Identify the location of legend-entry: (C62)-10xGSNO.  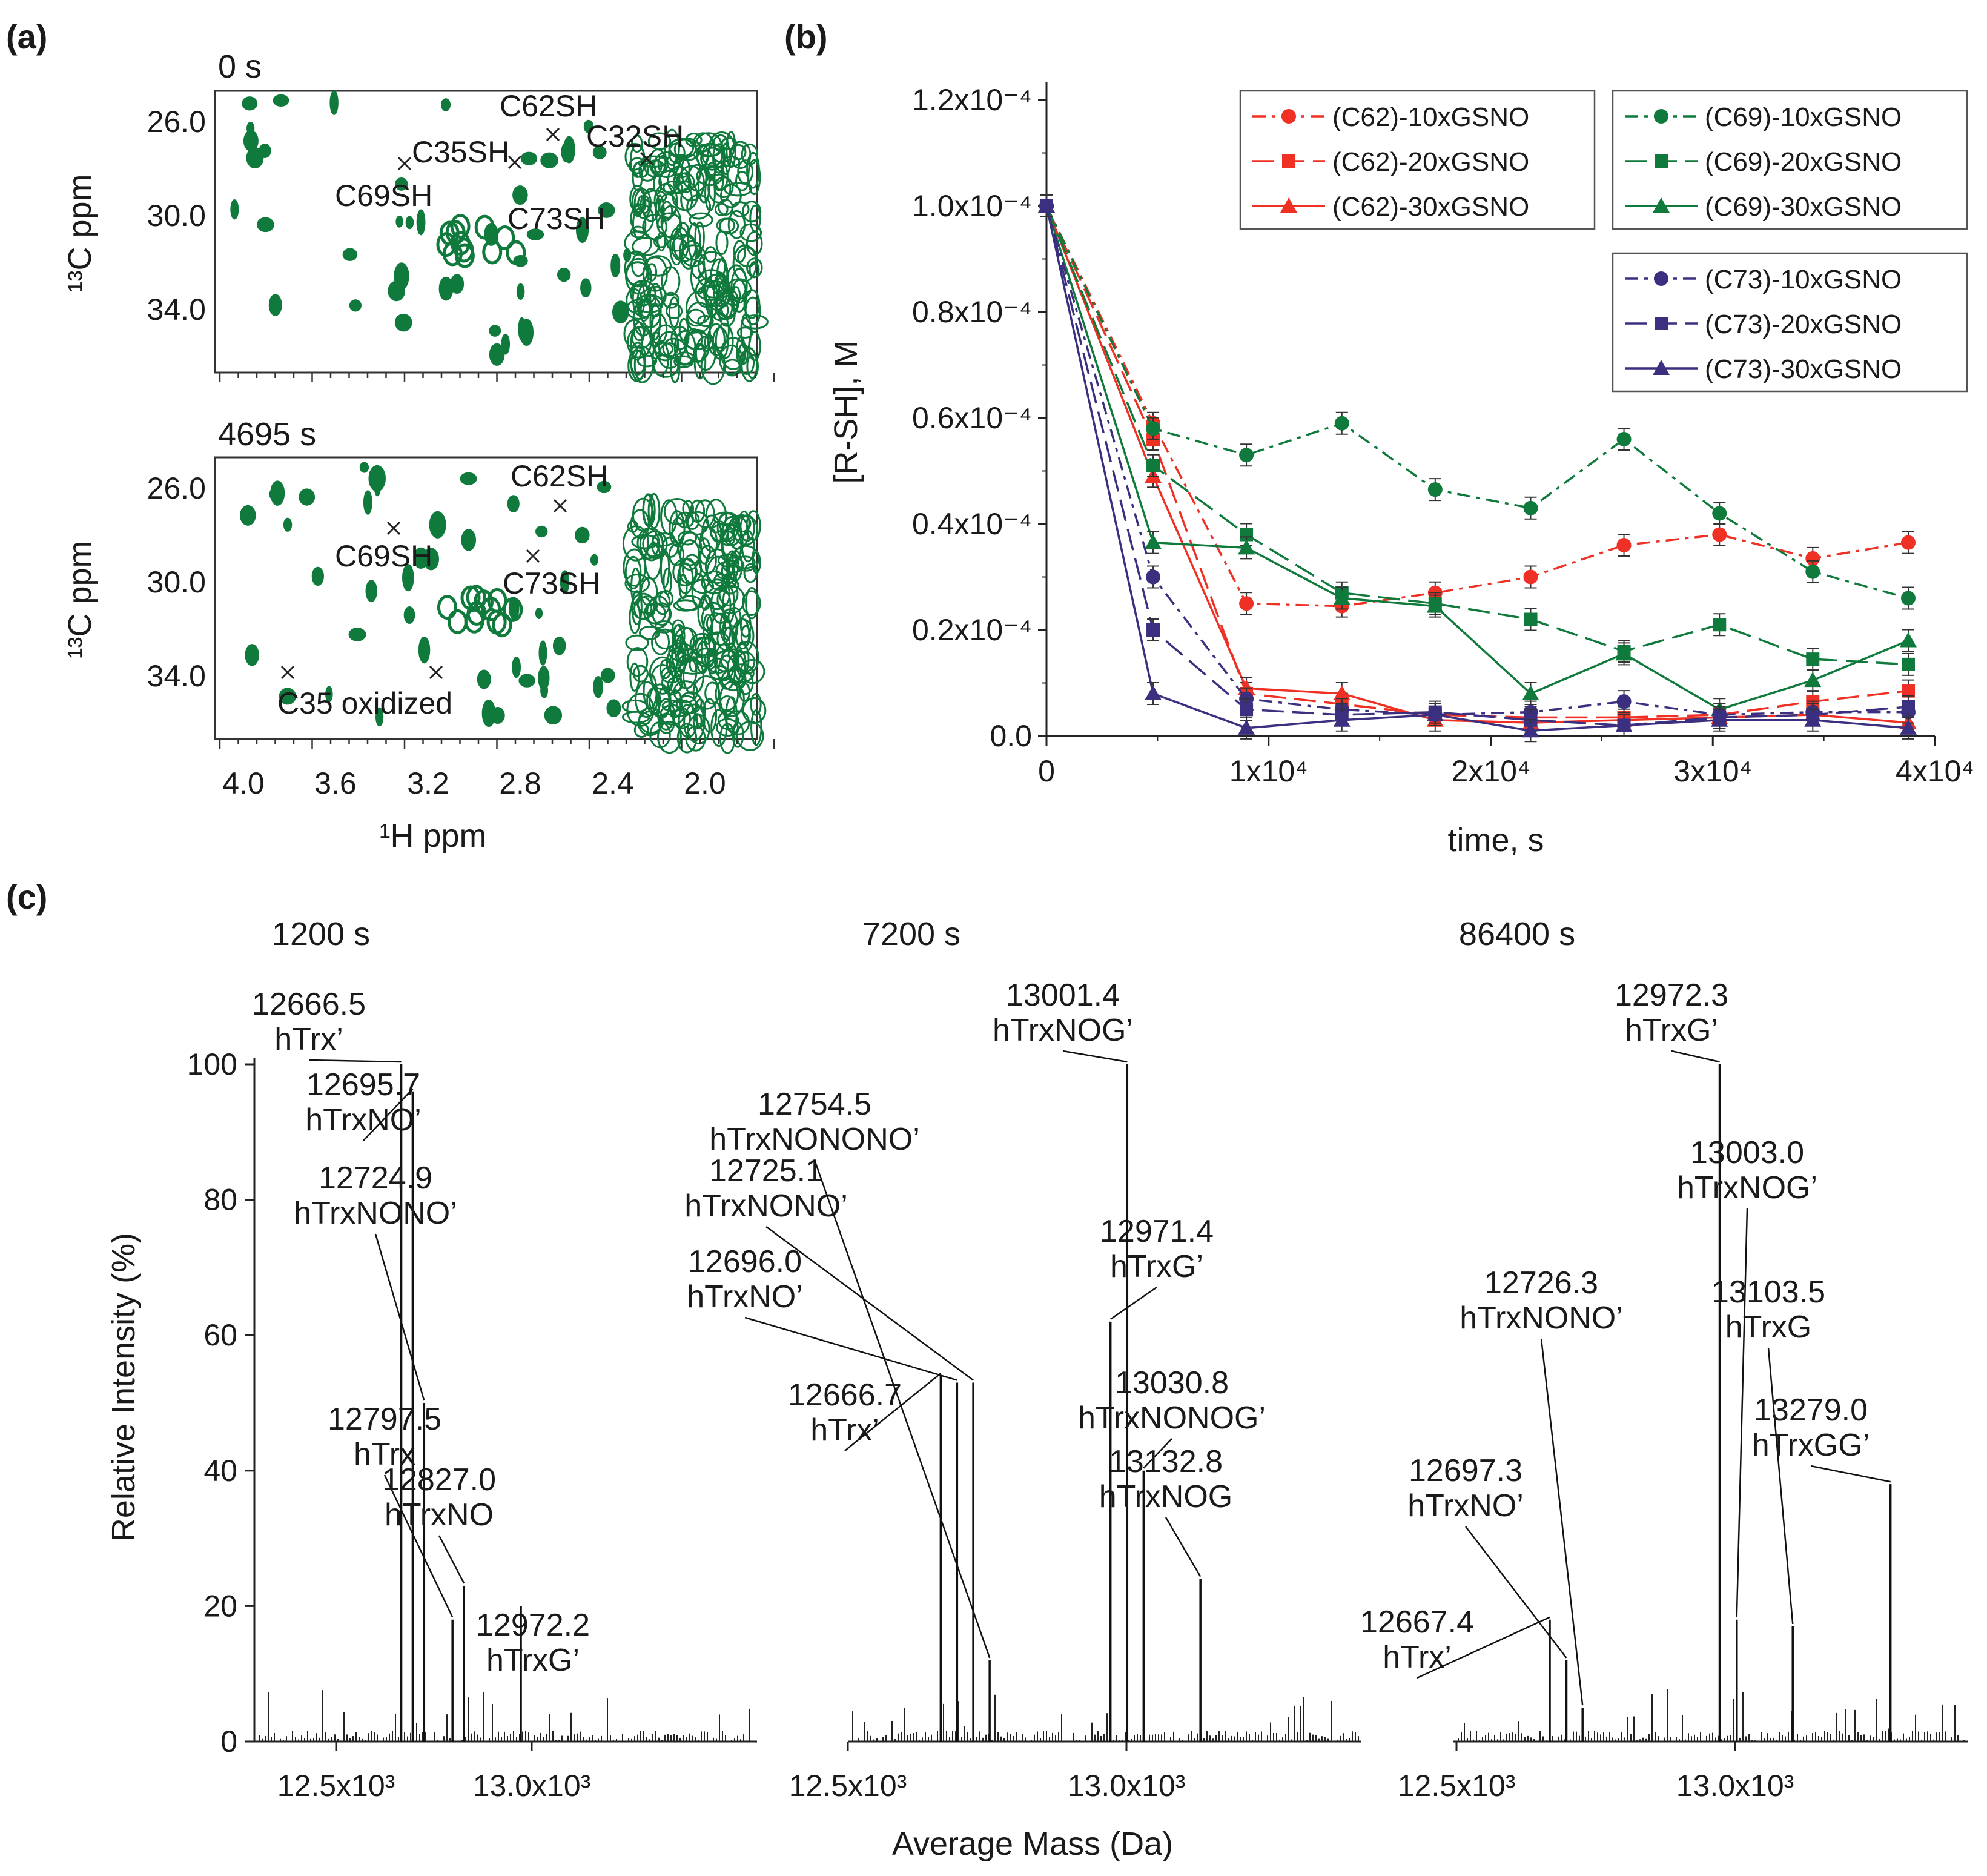
(1430, 117).